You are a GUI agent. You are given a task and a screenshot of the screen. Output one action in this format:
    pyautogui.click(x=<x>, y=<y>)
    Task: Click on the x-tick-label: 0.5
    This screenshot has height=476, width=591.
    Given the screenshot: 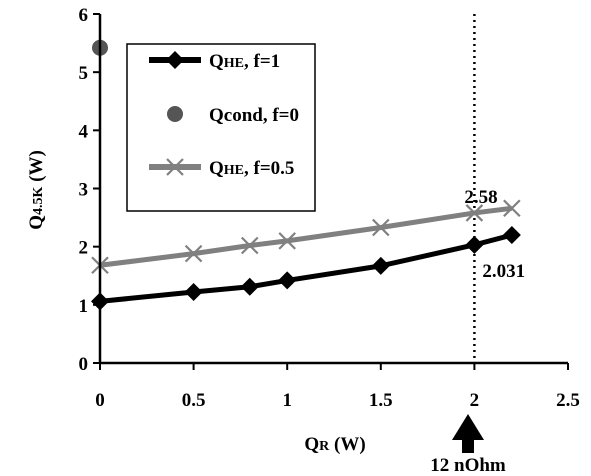 What is the action you would take?
    pyautogui.click(x=194, y=400)
    